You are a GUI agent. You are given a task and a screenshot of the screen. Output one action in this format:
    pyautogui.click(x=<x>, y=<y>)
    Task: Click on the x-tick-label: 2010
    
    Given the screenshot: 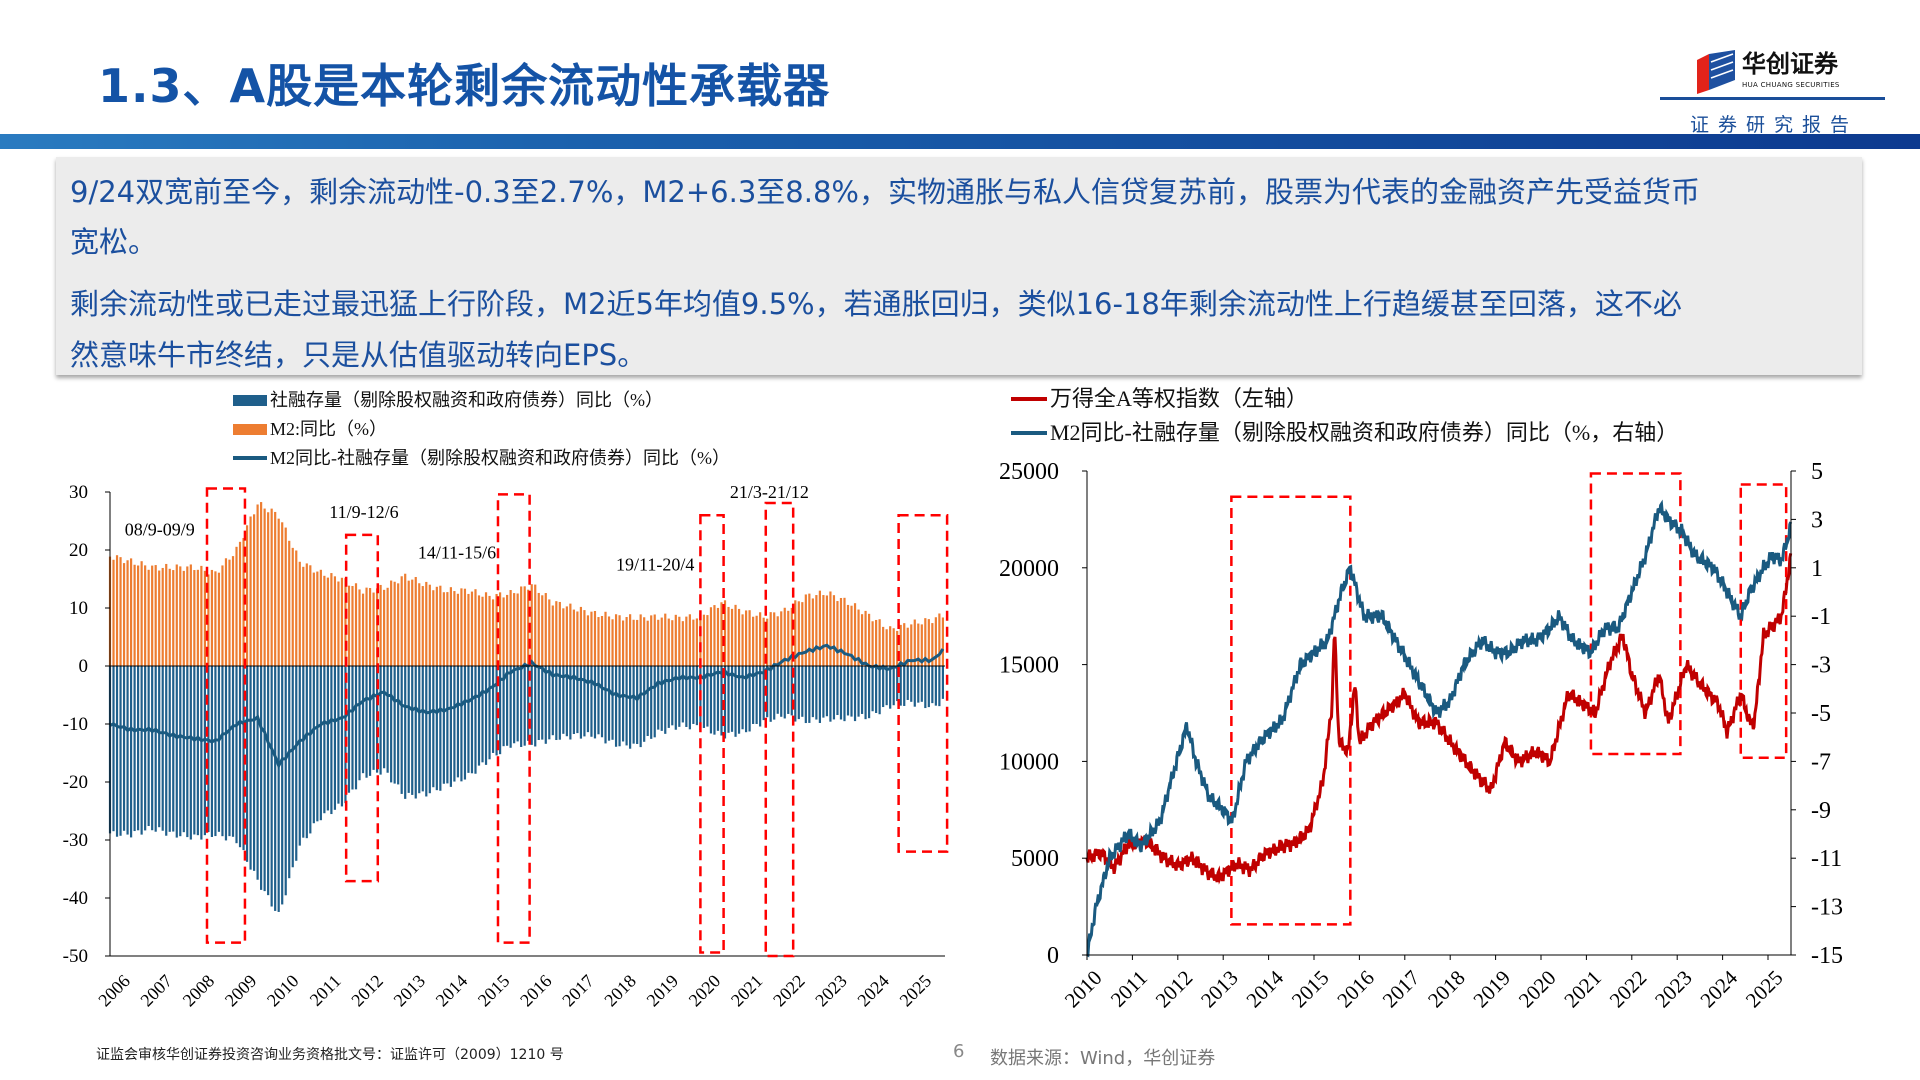 What is the action you would take?
    pyautogui.click(x=1083, y=989)
    